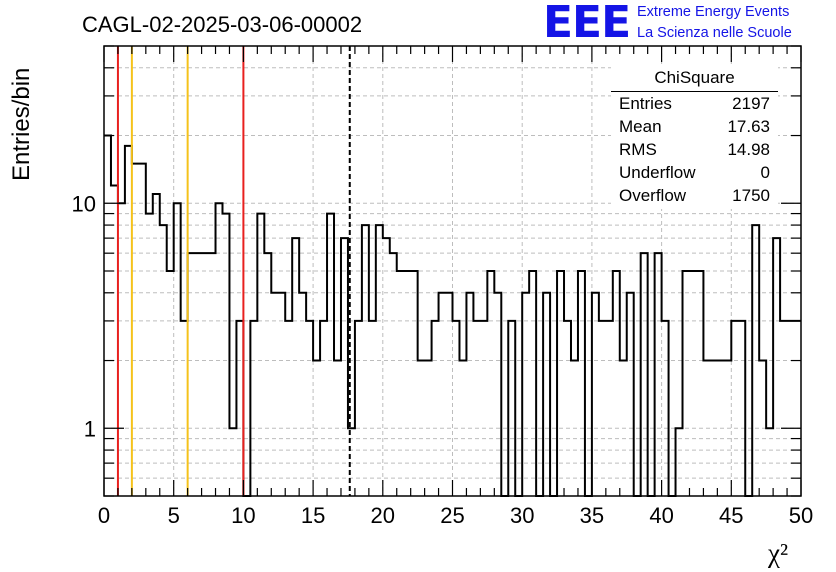  I want to click on y-axis-label: Entries/bin, so click(21, 124).